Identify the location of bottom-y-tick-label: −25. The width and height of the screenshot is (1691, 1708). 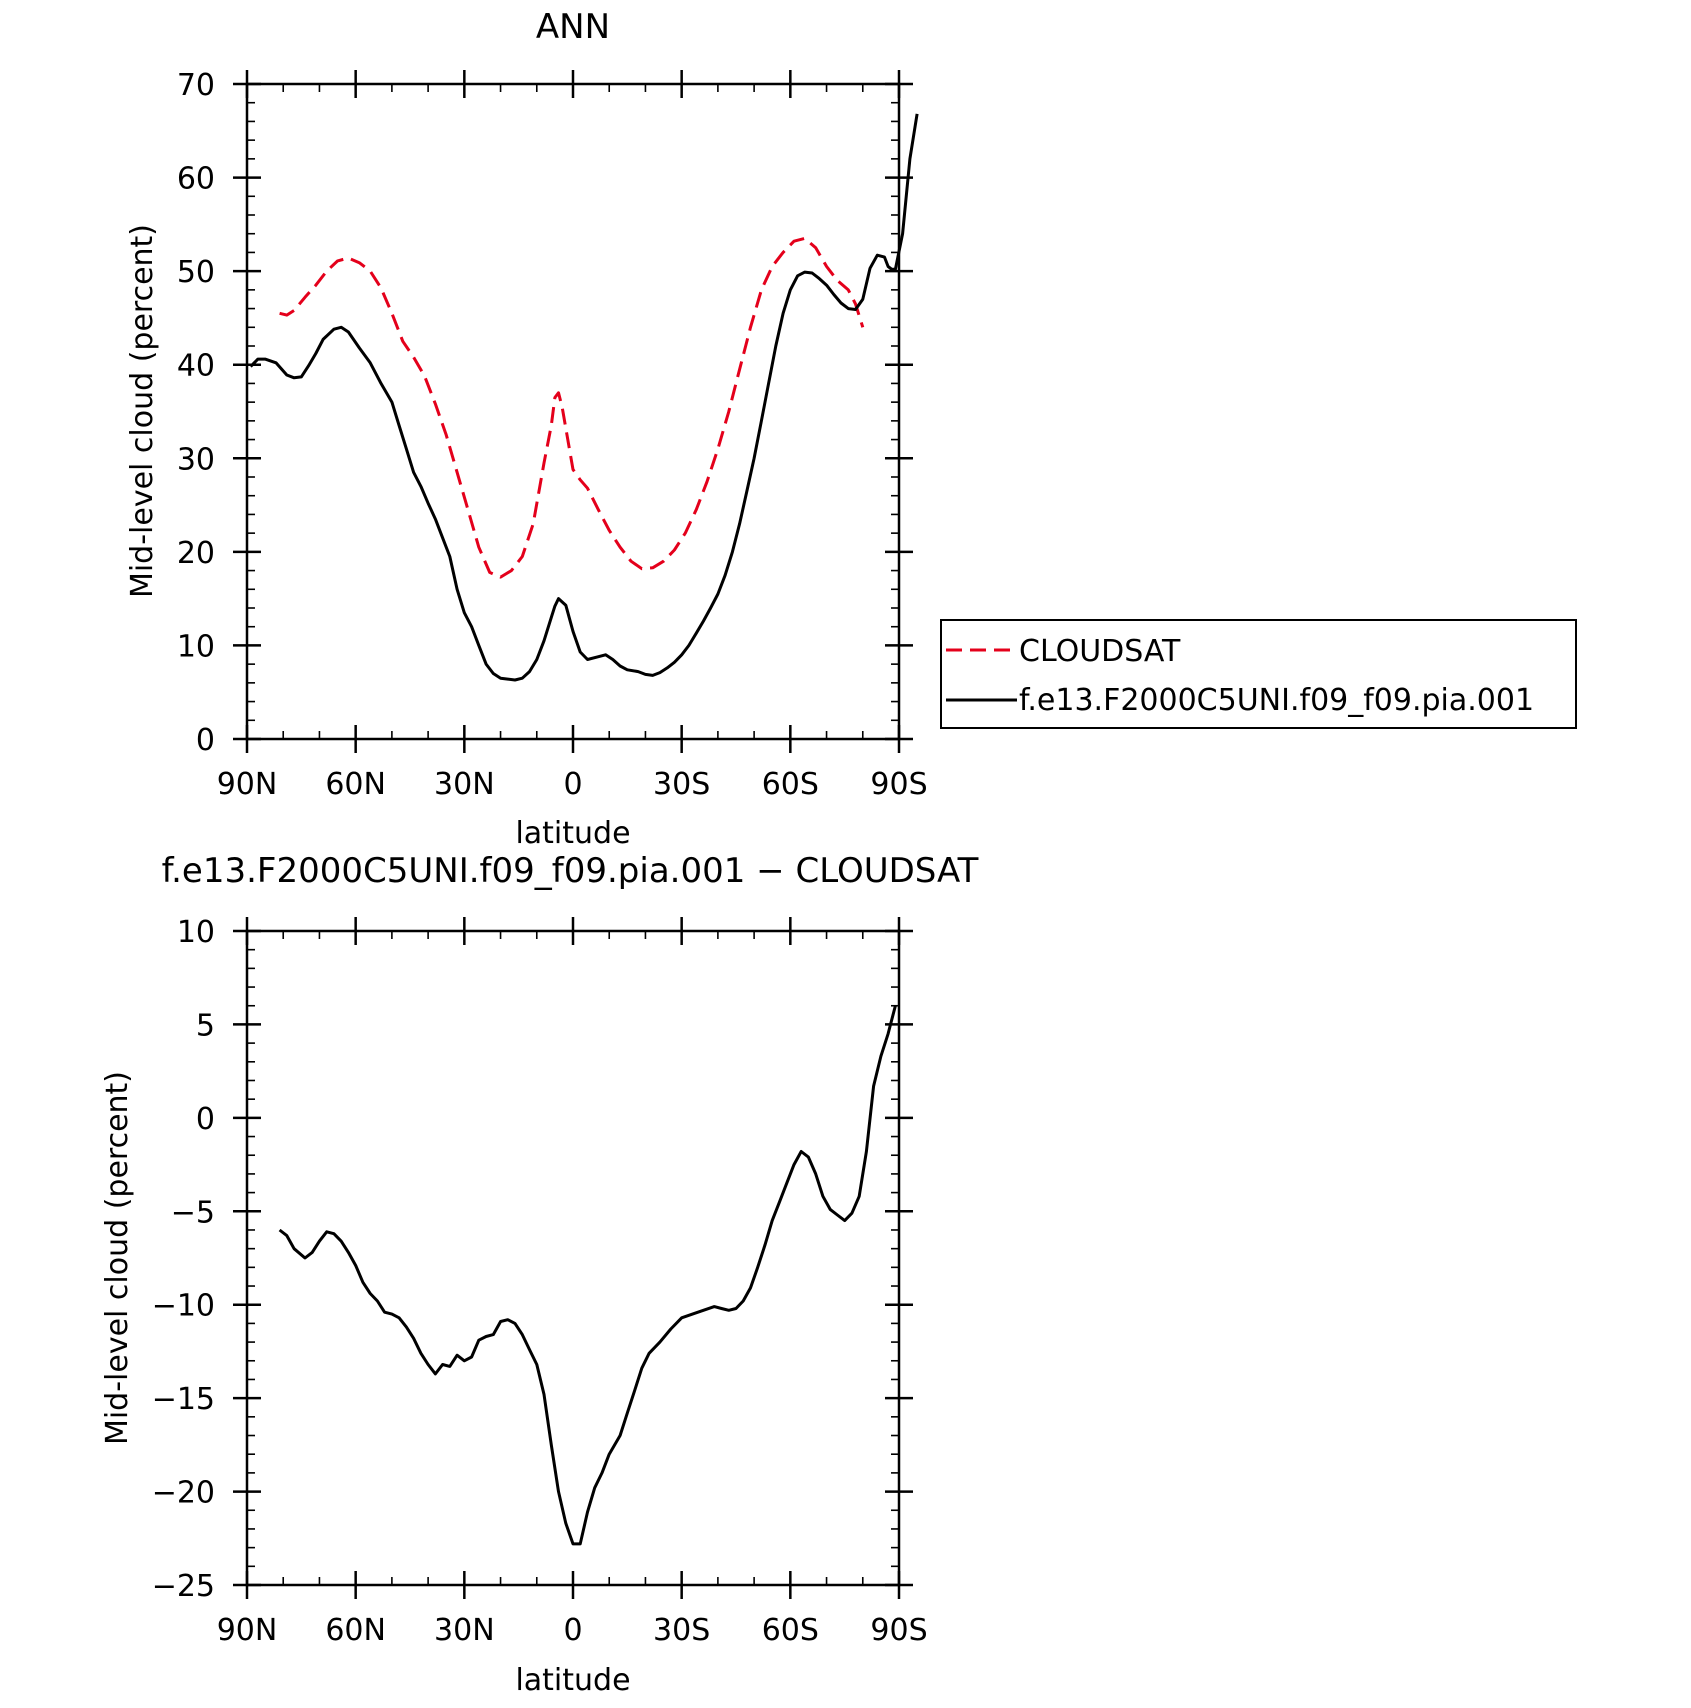
(183, 1586).